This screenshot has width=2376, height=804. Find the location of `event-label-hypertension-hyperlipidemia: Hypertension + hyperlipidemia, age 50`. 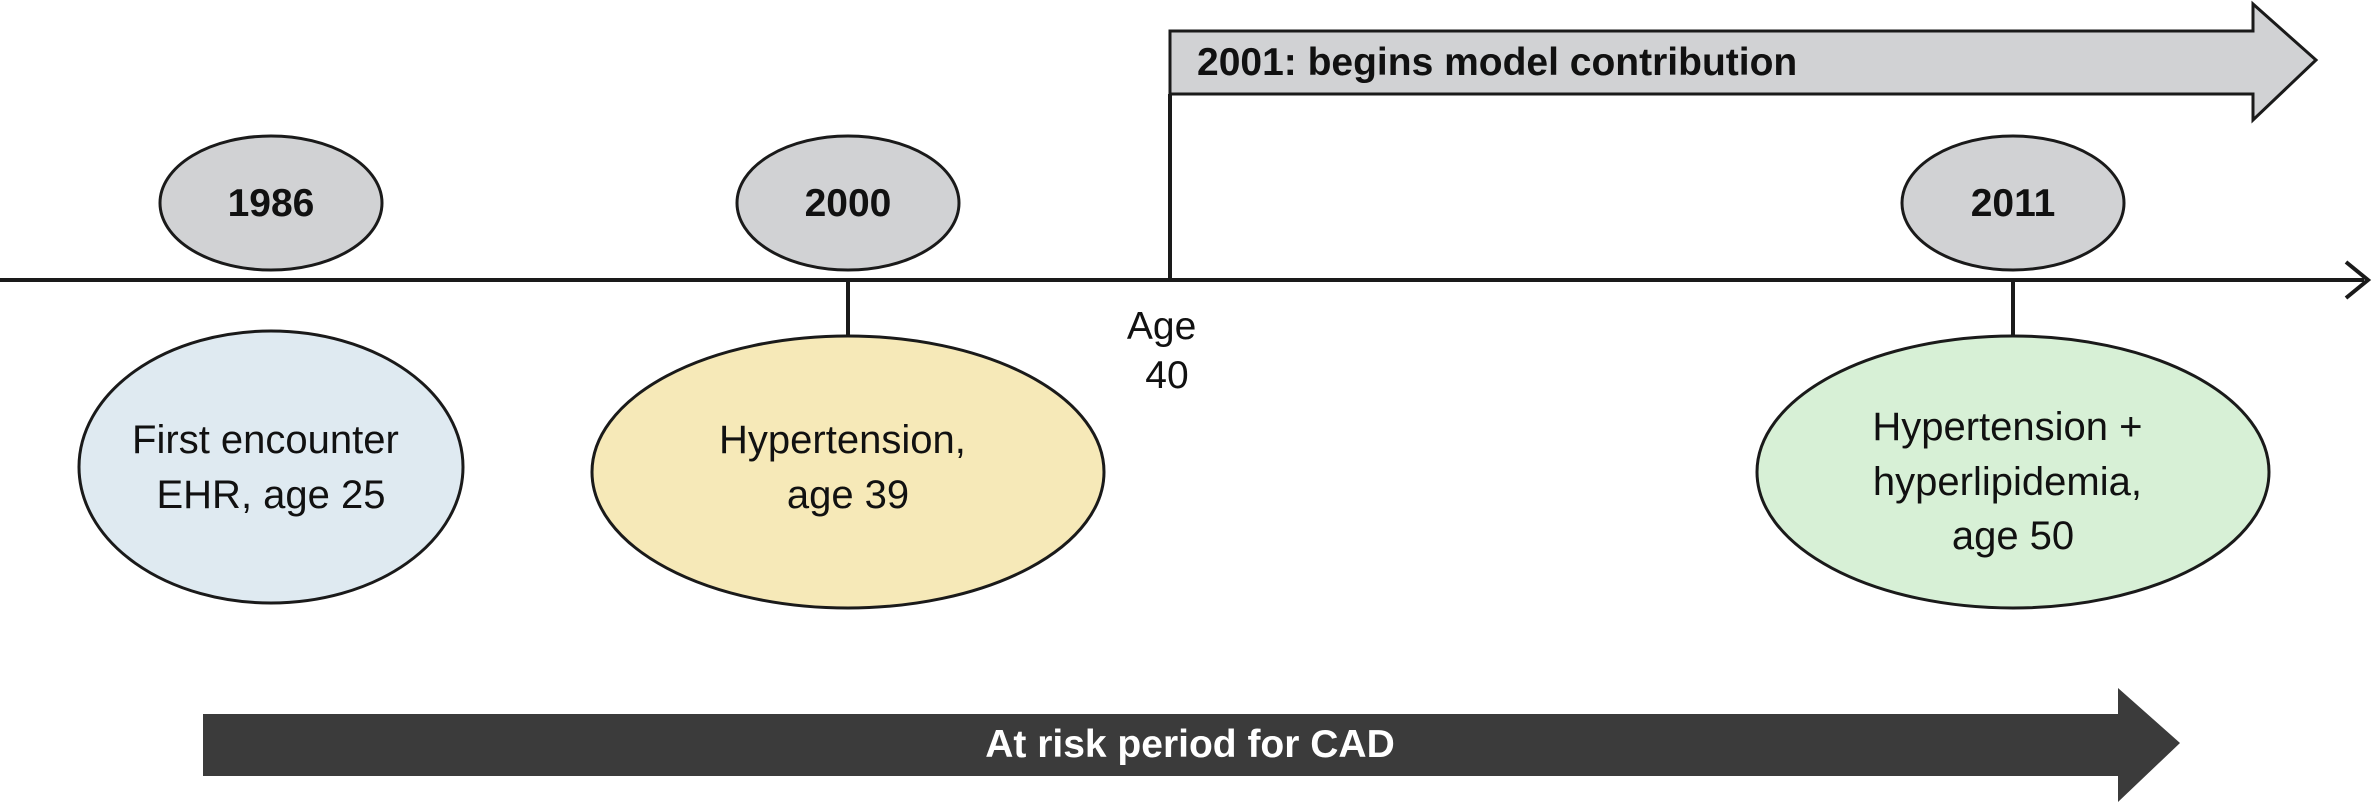

event-label-hypertension-hyperlipidemia: Hypertension + hyperlipidemia, age 50 is located at coordinates (2012, 481).